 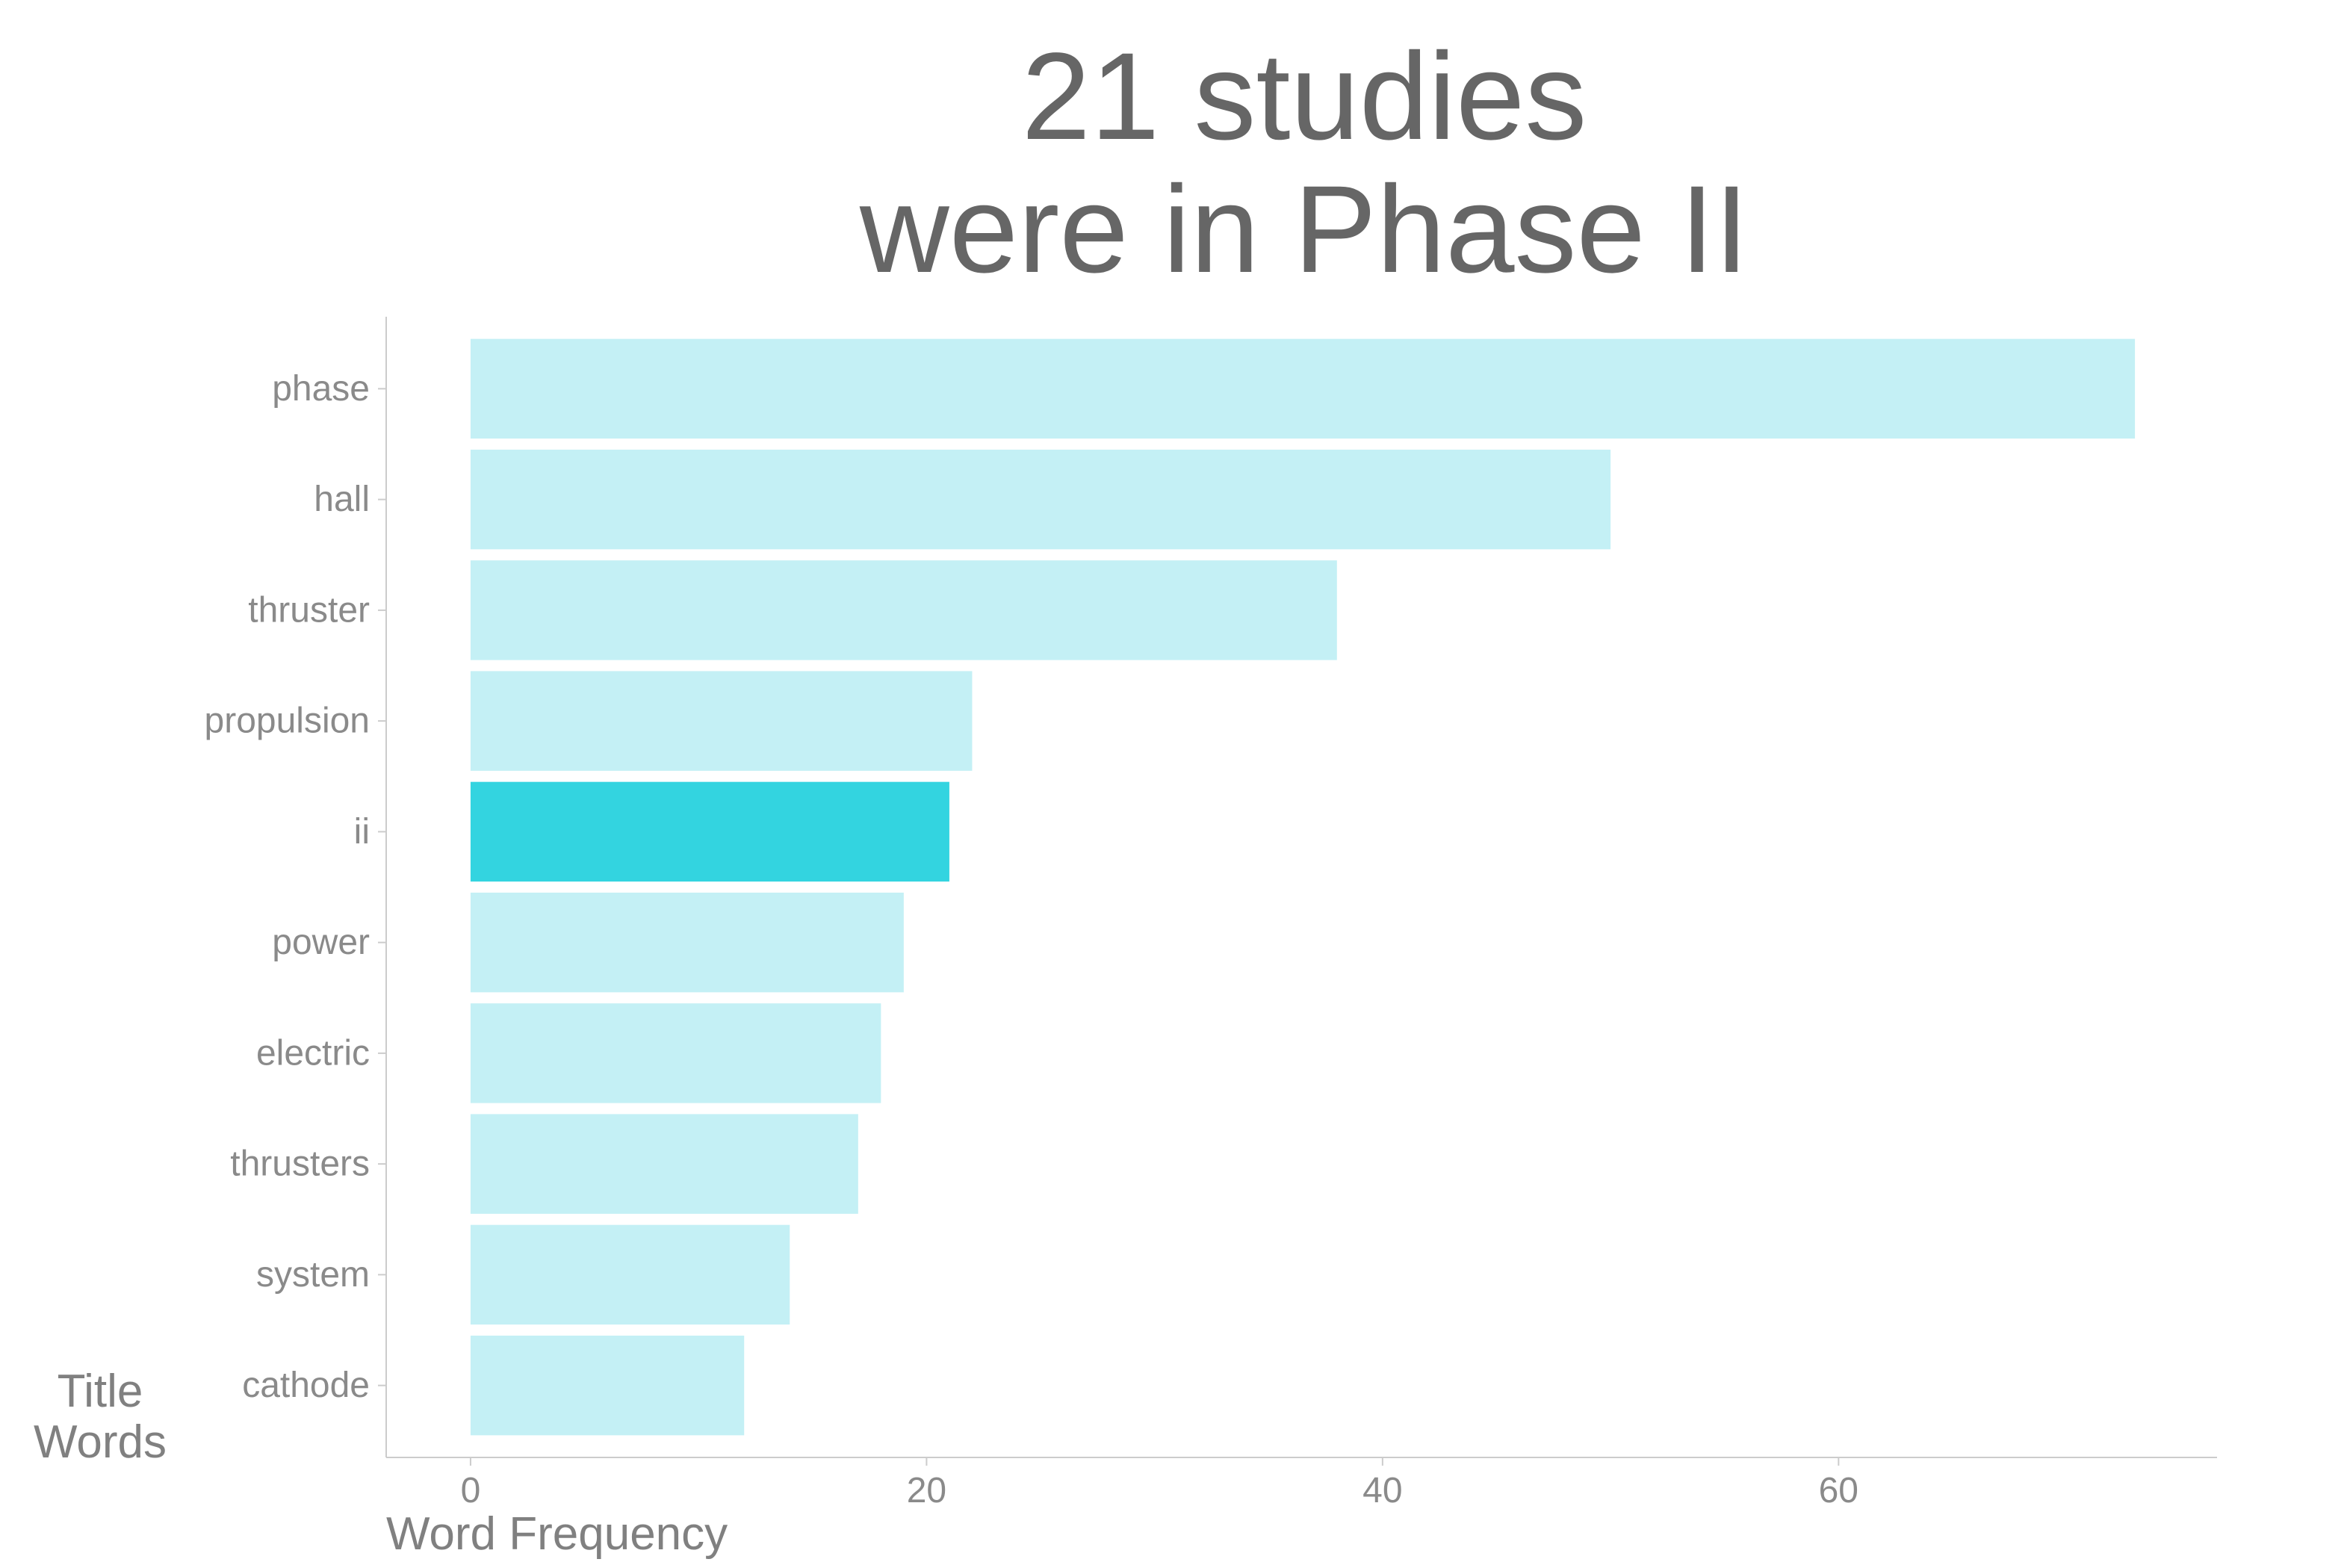 What do you see at coordinates (321, 389) in the screenshot?
I see `y-tick-label: phase` at bounding box center [321, 389].